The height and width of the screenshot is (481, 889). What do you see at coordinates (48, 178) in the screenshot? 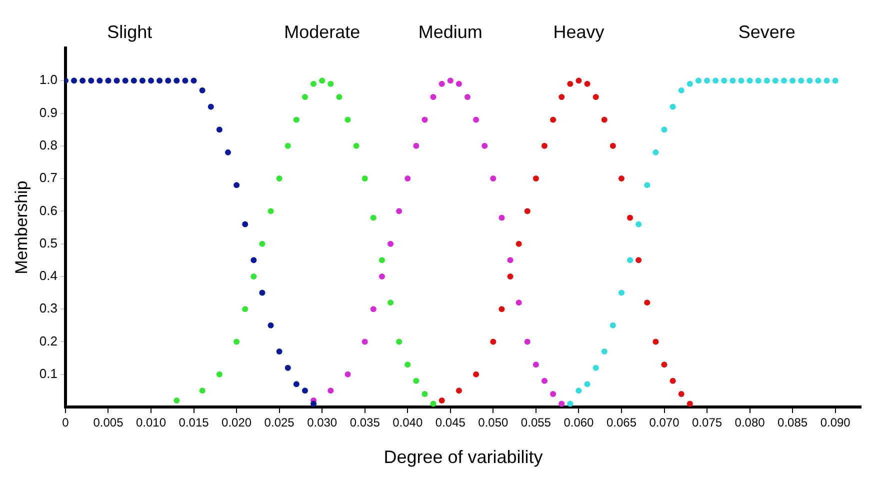
I see `y-tick-label: 0.7` at bounding box center [48, 178].